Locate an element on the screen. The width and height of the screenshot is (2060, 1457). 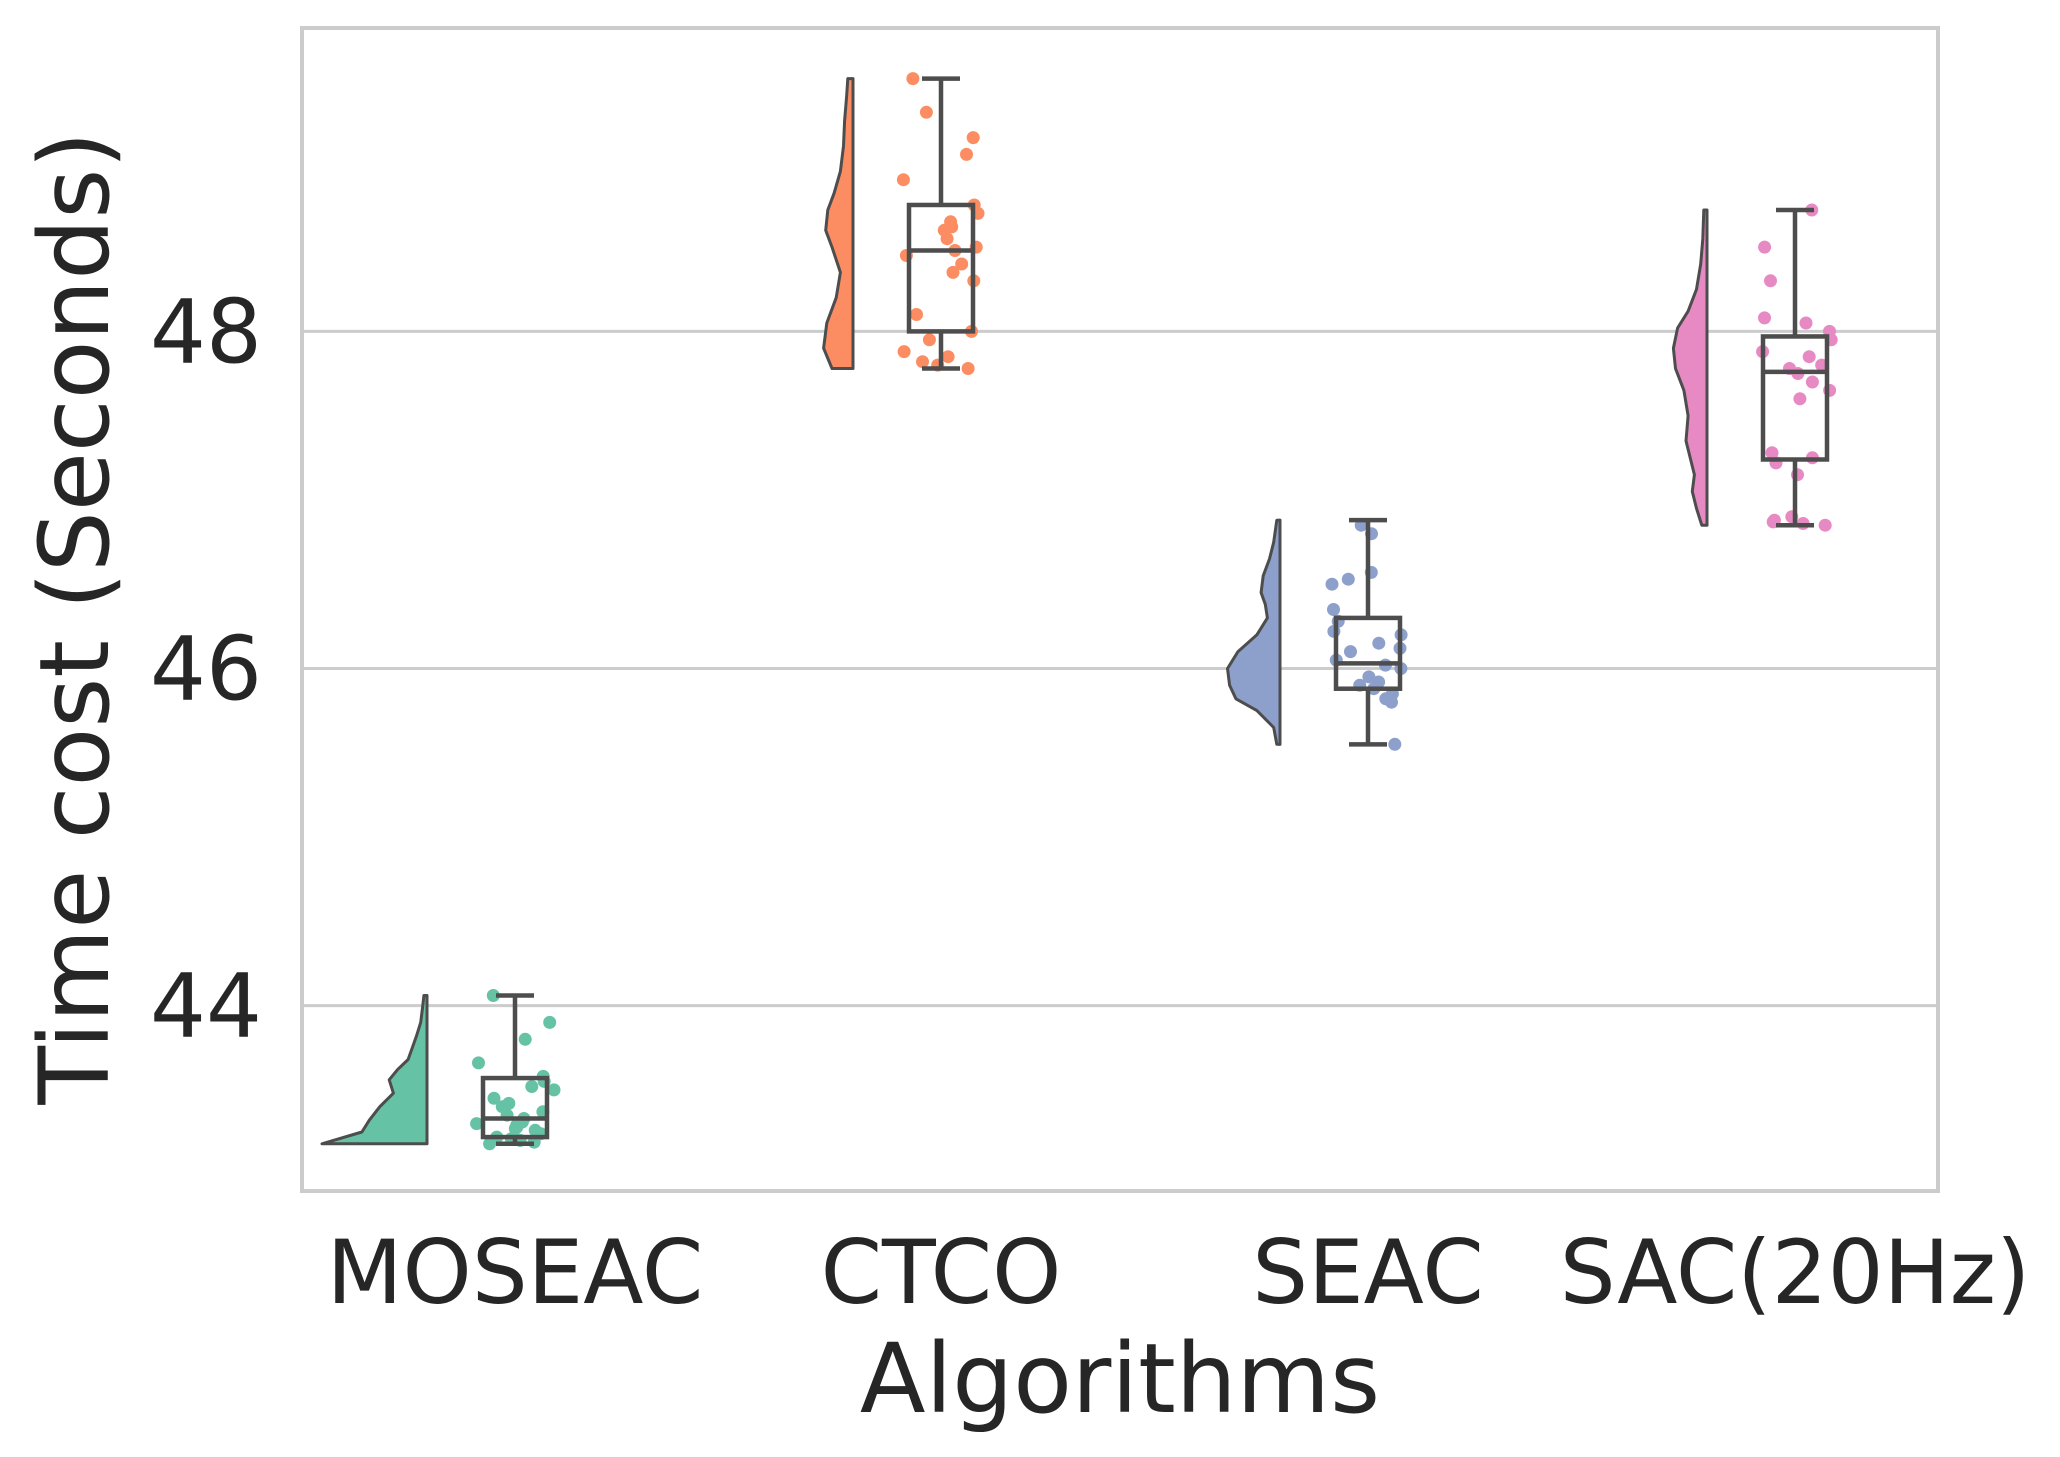
y-tick-label-1: 46 is located at coordinates (206, 668).